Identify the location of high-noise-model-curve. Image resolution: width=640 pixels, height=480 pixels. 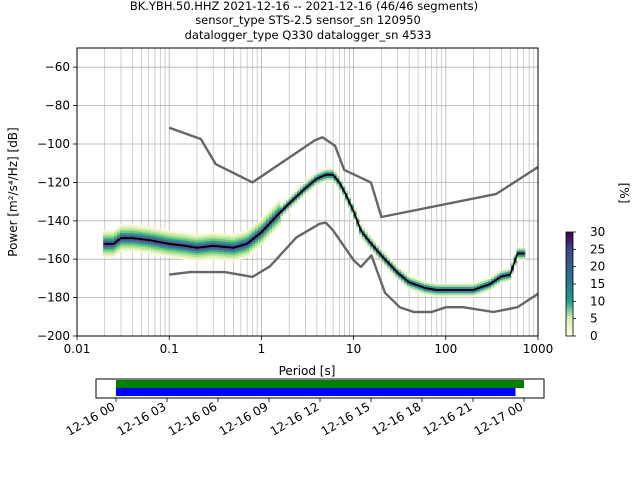
(353, 172).